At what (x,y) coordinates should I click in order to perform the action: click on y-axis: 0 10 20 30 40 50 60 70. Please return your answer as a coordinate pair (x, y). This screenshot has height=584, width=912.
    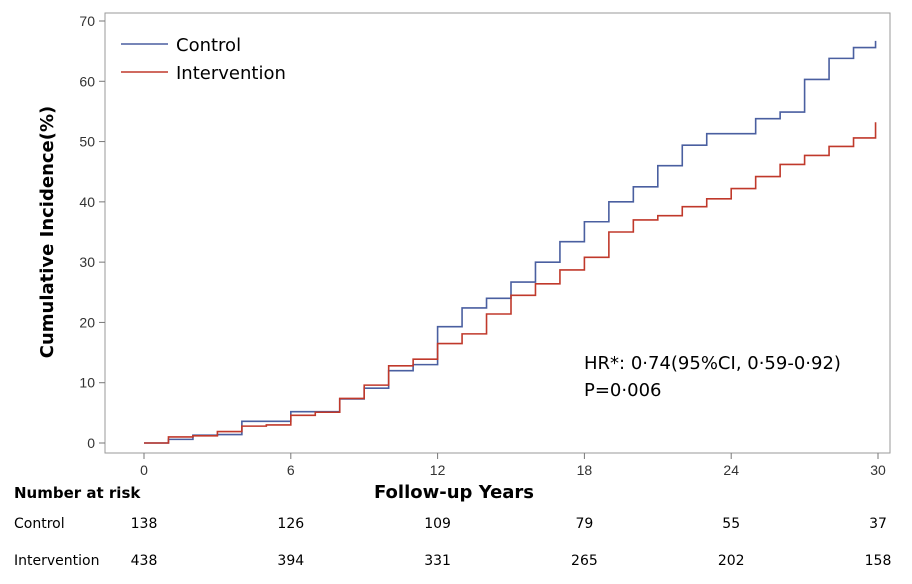
    Looking at the image, I should click on (92, 232).